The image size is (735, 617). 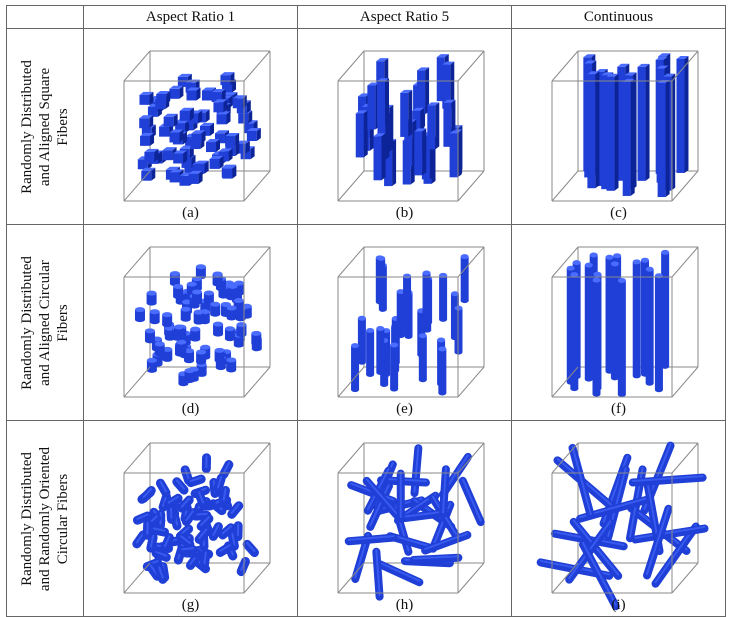 I want to click on panel-h: (h), so click(x=405, y=519).